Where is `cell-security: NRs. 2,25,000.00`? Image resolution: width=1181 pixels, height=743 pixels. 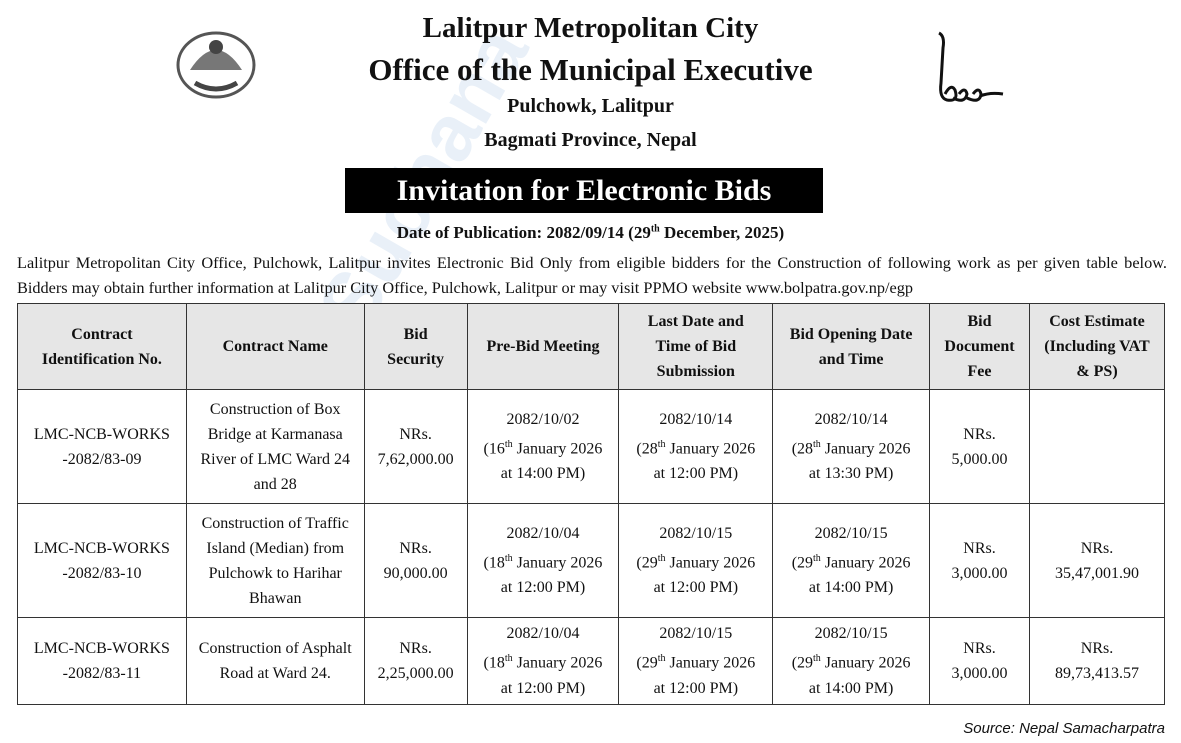
cell-security: NRs. 2,25,000.00 is located at coordinates (415, 661).